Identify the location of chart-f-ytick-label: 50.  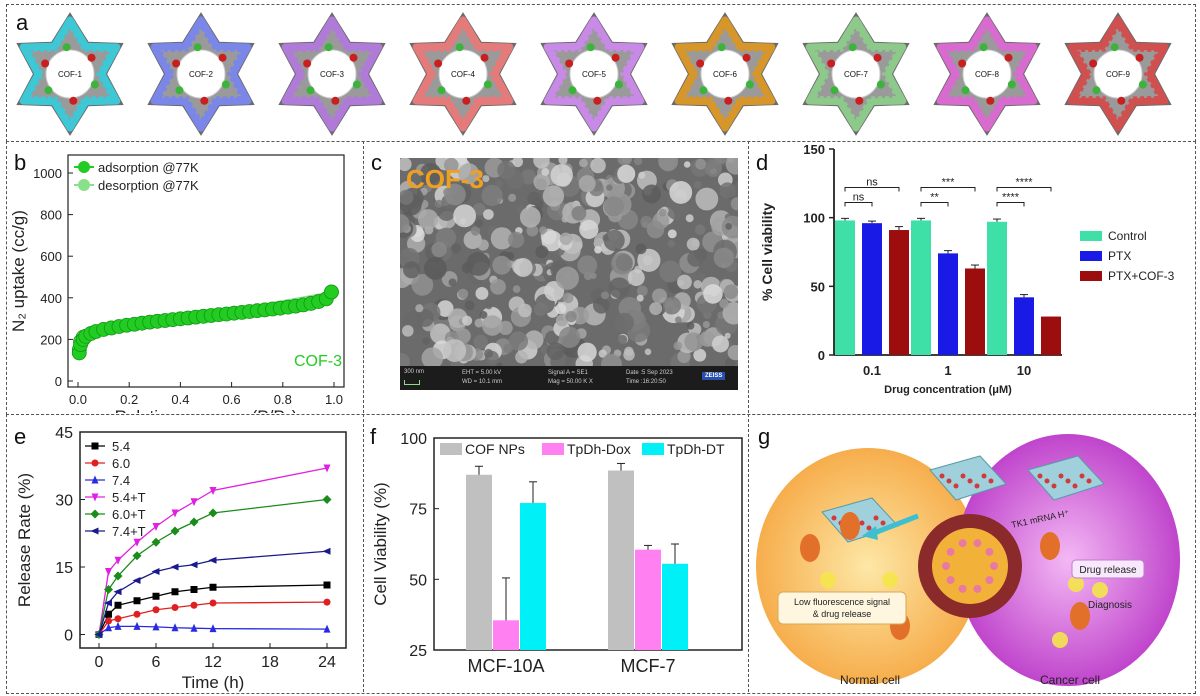
(418, 580).